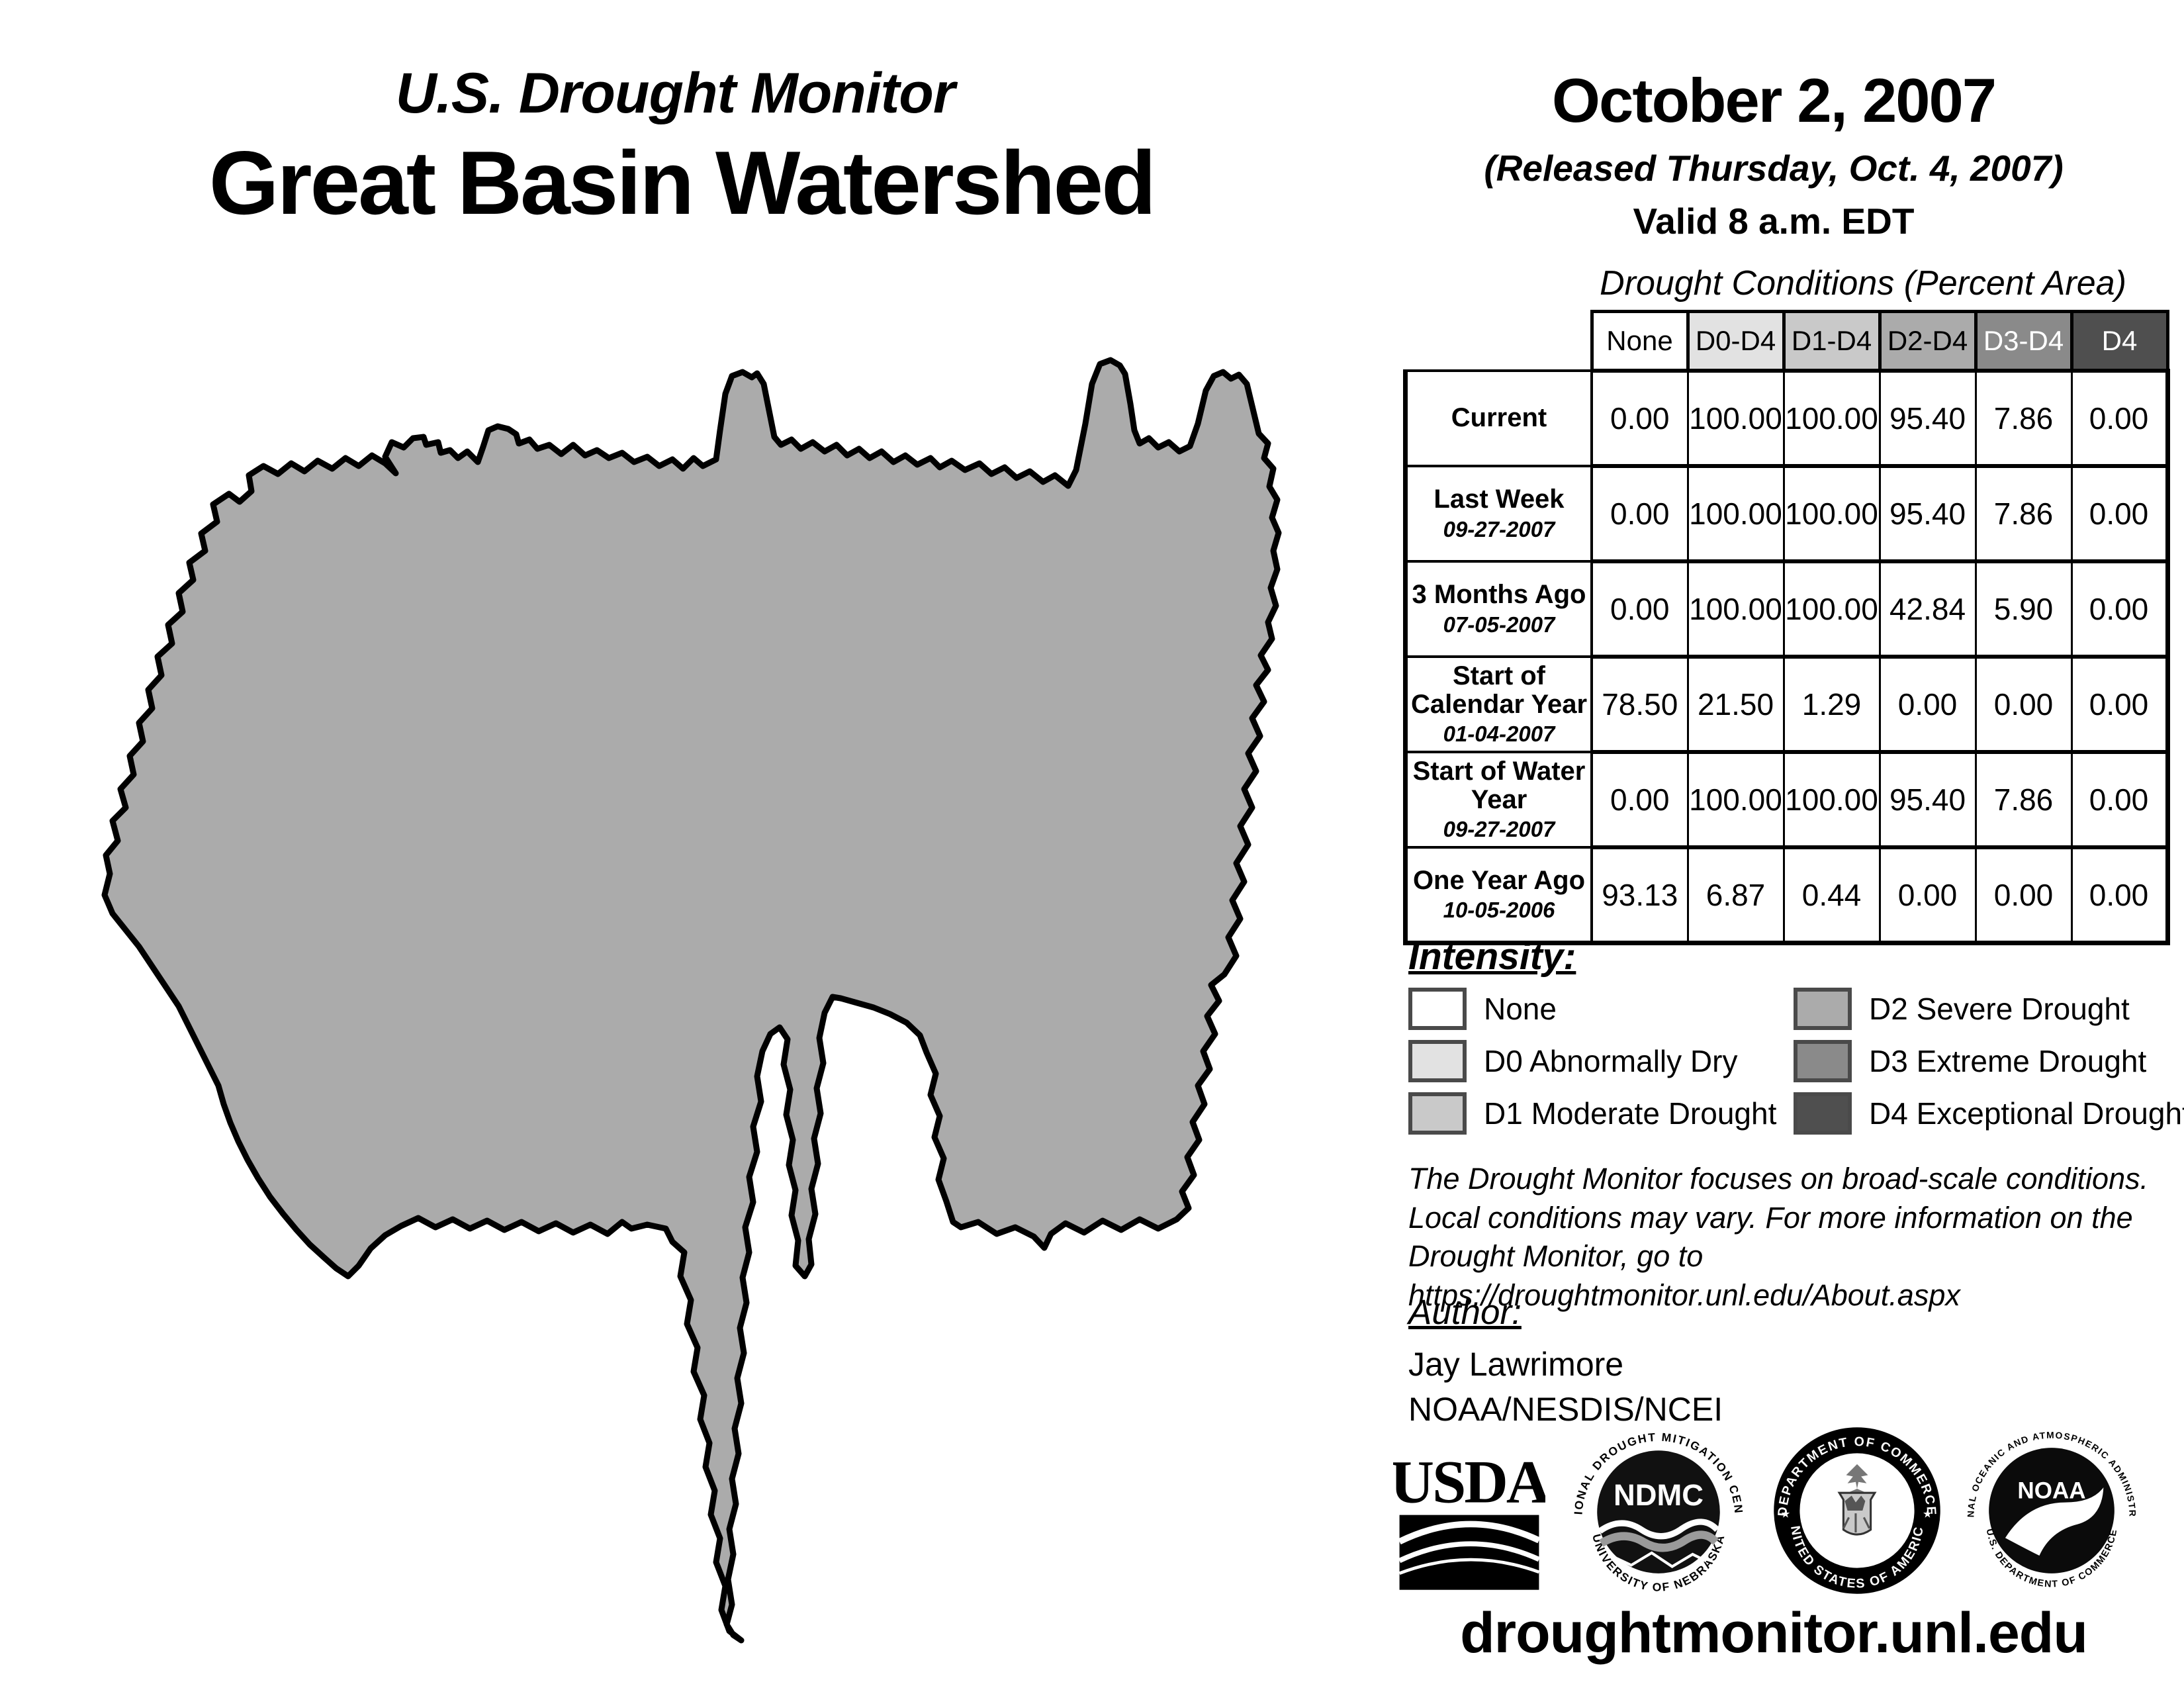 The image size is (2184, 1688). I want to click on row-label-date: 10-05-2006, so click(1499, 910).